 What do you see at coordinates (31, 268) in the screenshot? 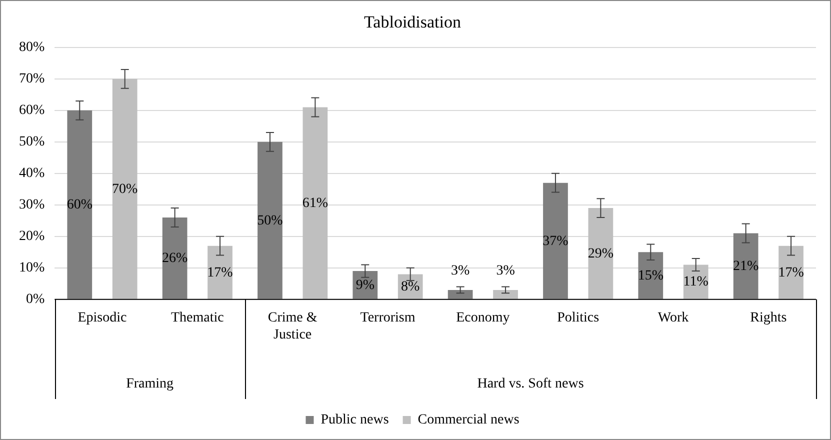
I see `y-tick-label: 10%` at bounding box center [31, 268].